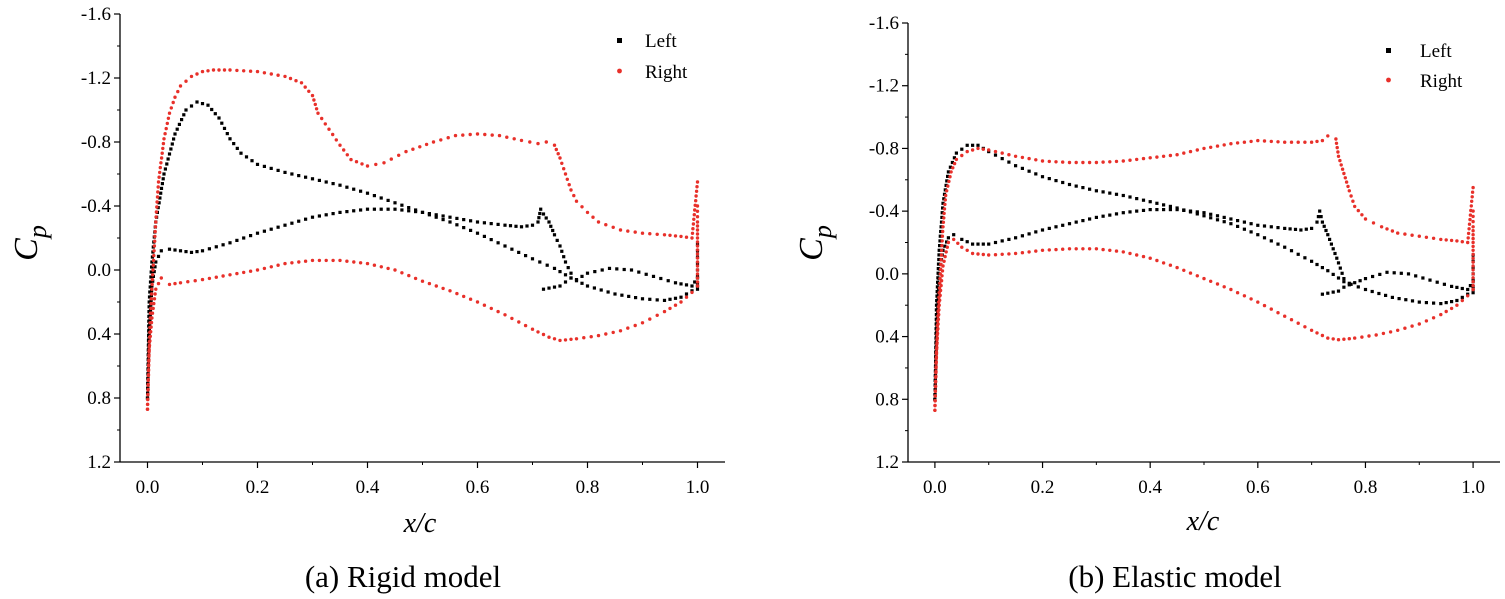  What do you see at coordinates (420, 523) in the screenshot?
I see `x-axis-title: x/c` at bounding box center [420, 523].